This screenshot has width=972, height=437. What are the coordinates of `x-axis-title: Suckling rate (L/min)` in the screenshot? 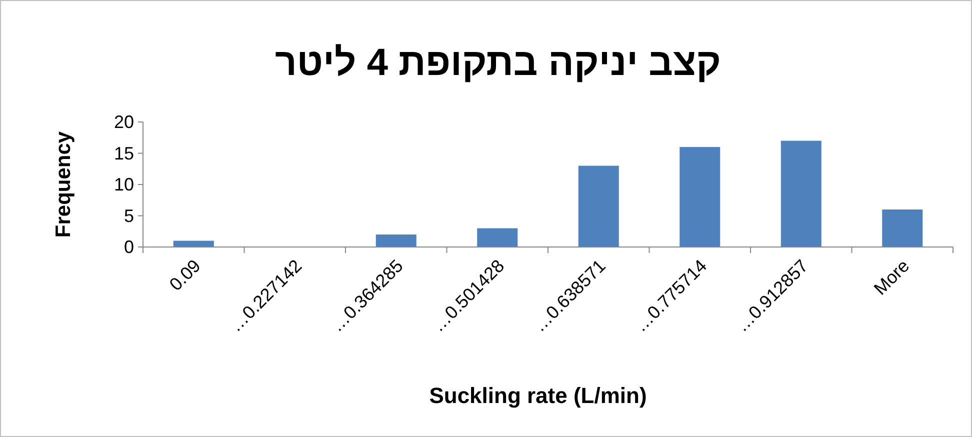 It's located at (538, 395).